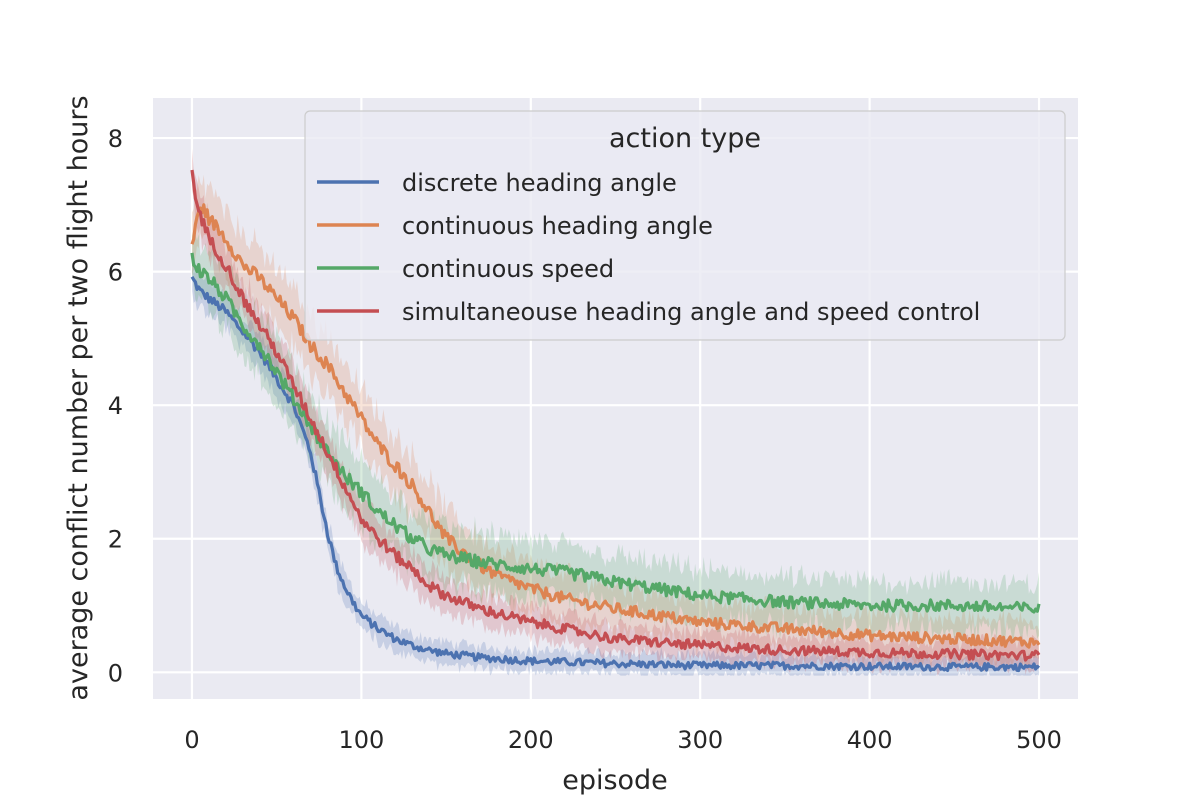 The image size is (1200, 800). What do you see at coordinates (115, 139) in the screenshot?
I see `y-tick-label: 8` at bounding box center [115, 139].